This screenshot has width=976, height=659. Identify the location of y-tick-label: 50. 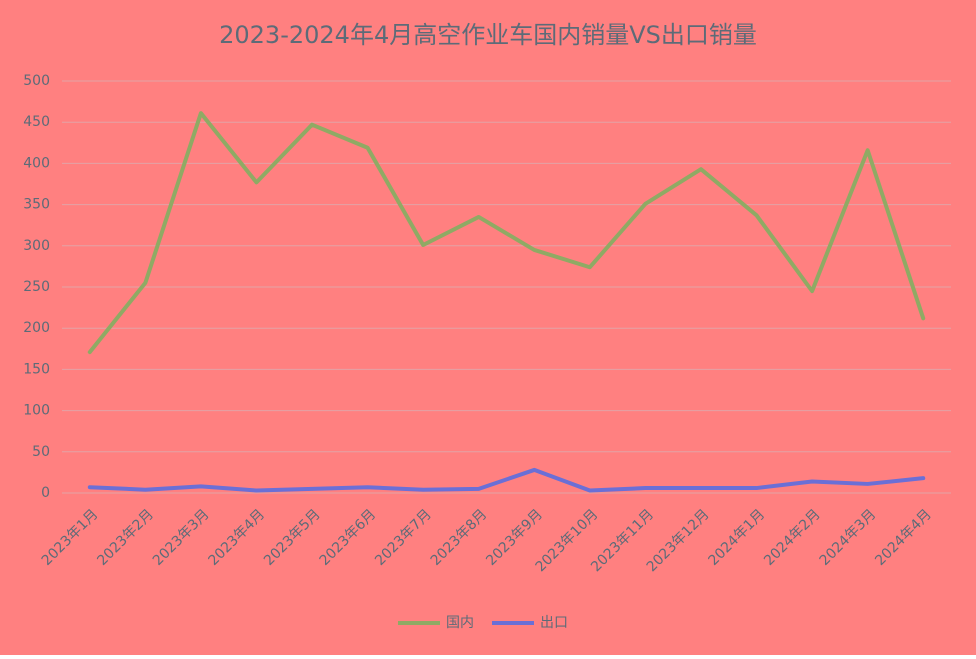
(41, 452).